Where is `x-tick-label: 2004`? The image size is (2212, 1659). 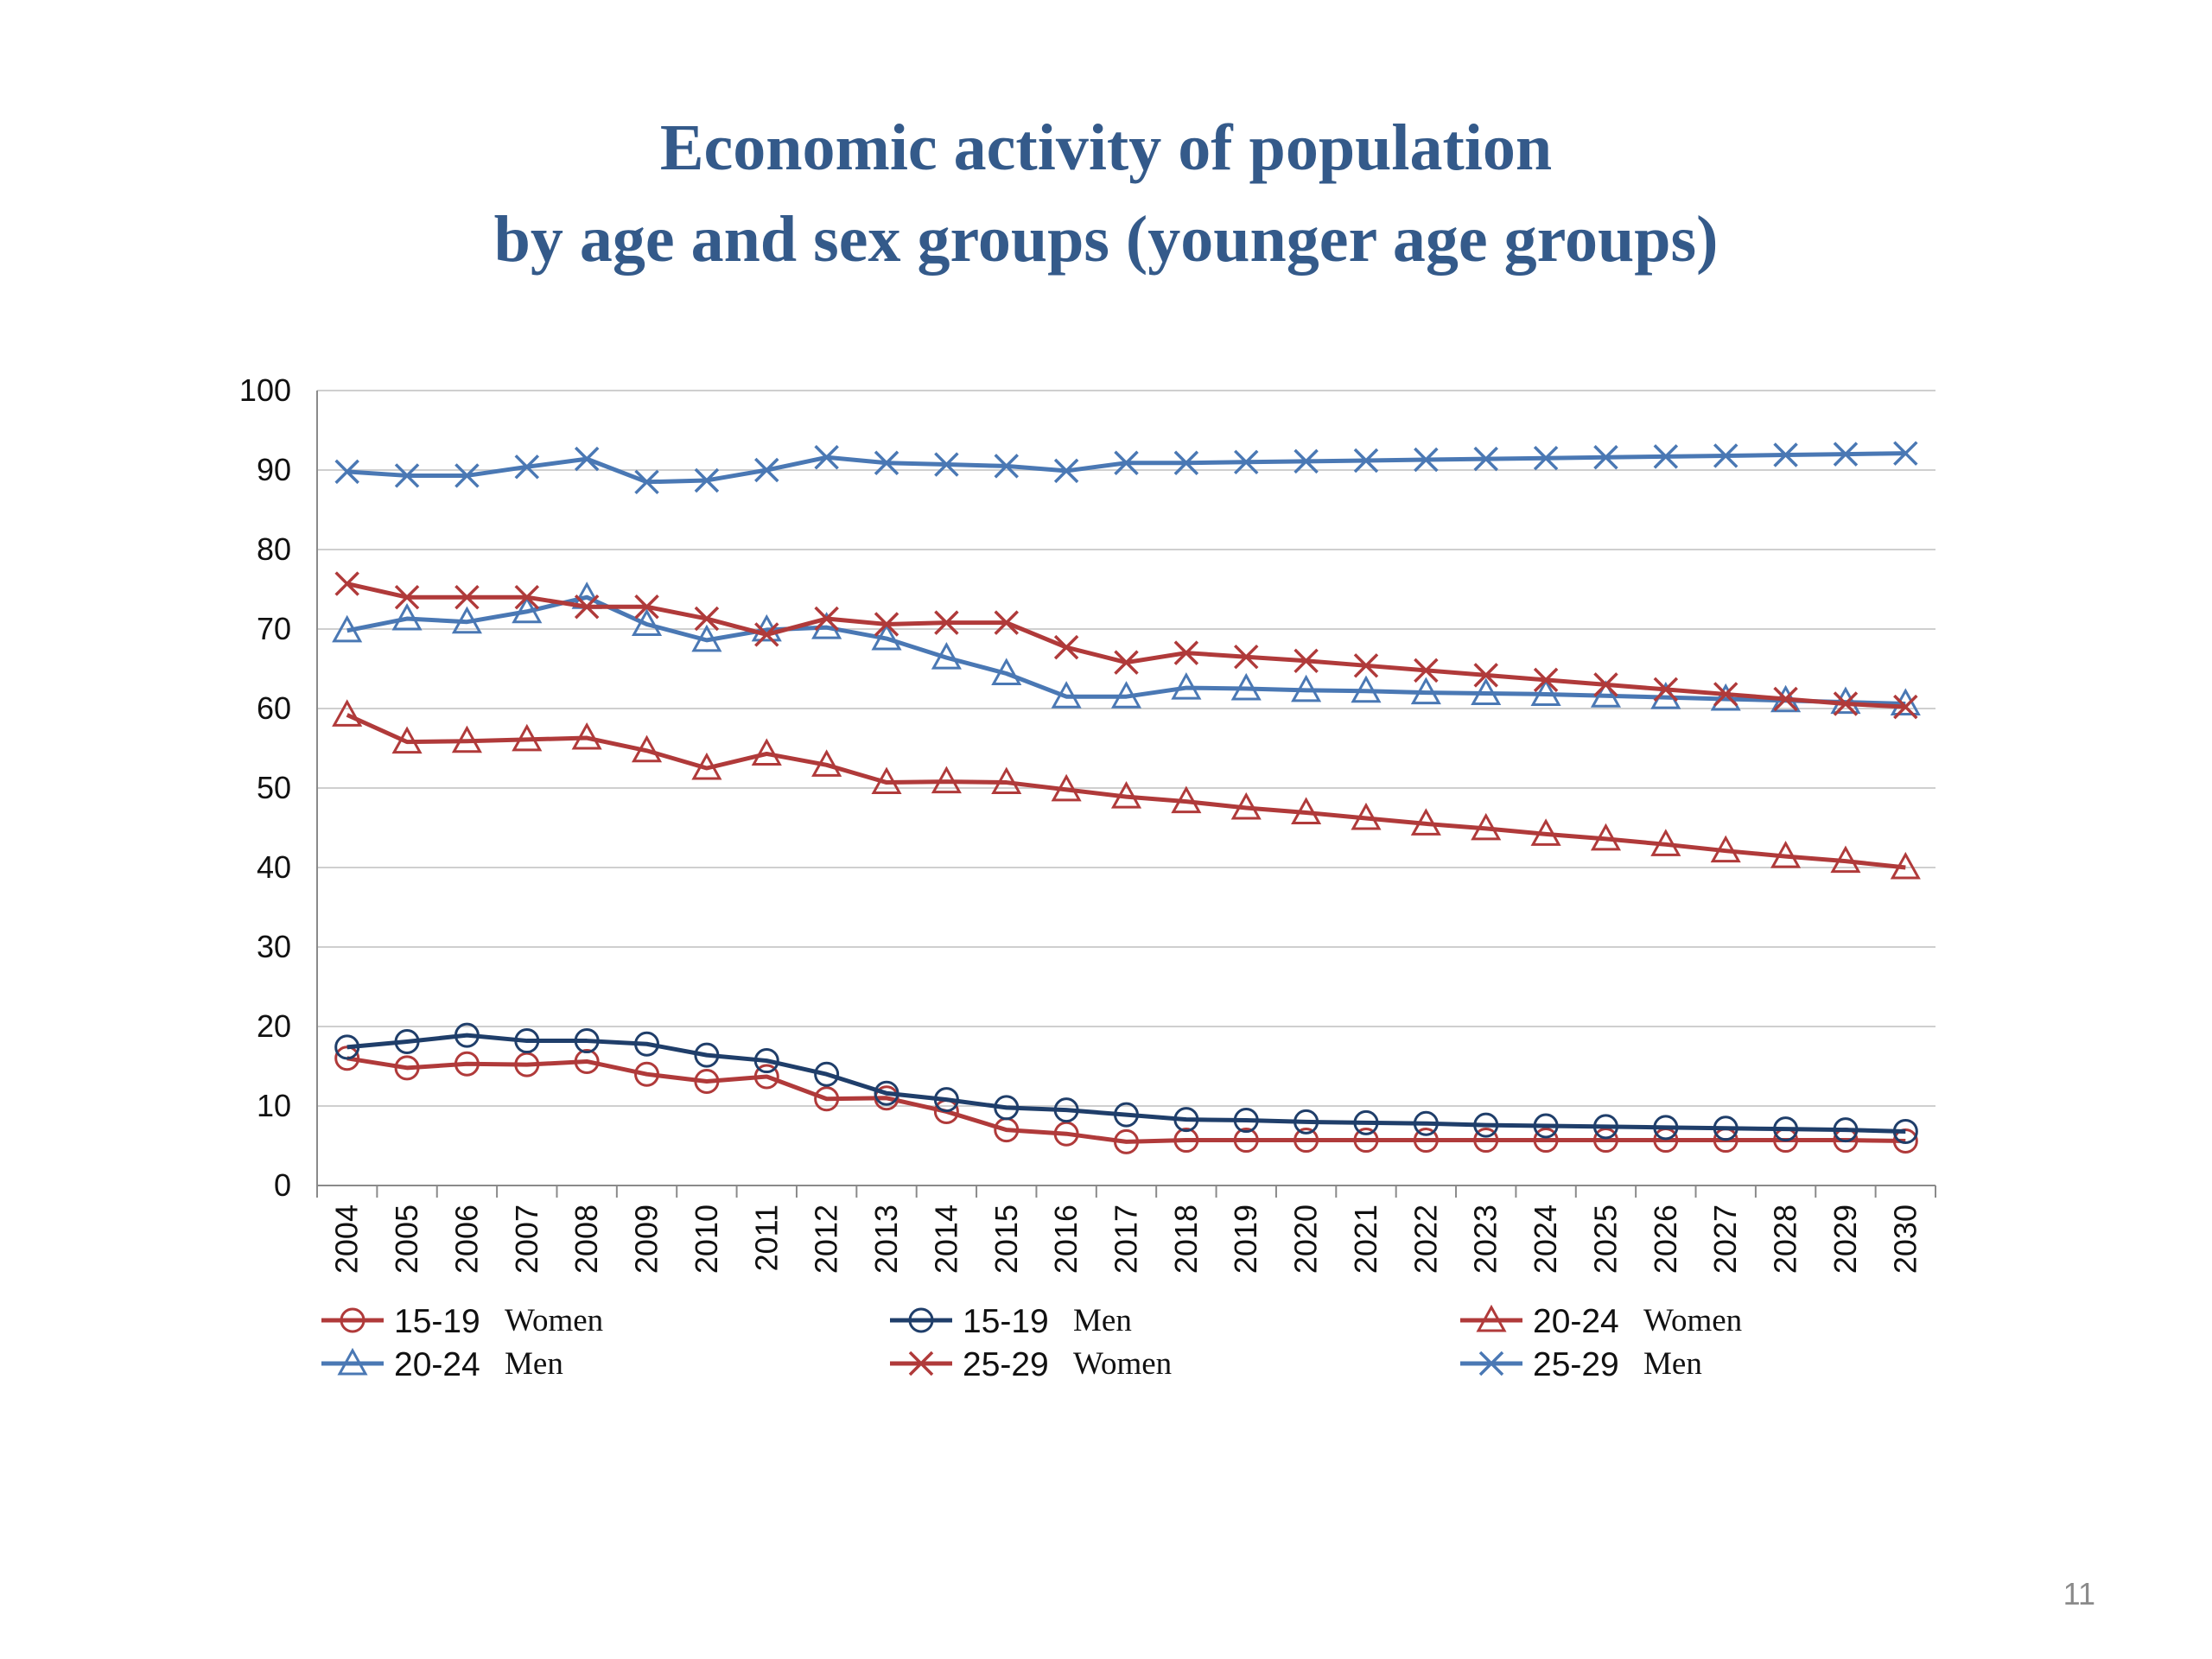
x-tick-label: 2004 is located at coordinates (347, 1239).